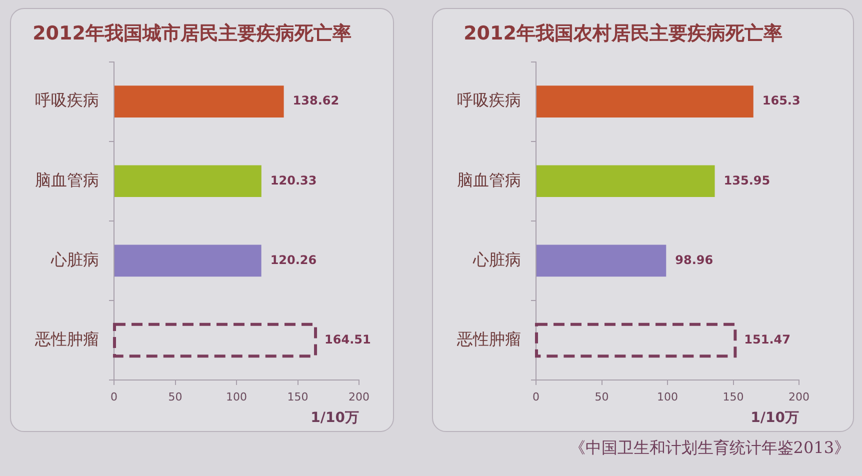 The height and width of the screenshot is (476, 862). Describe the element at coordinates (767, 339) in the screenshot. I see `data-label: 151.47` at that location.